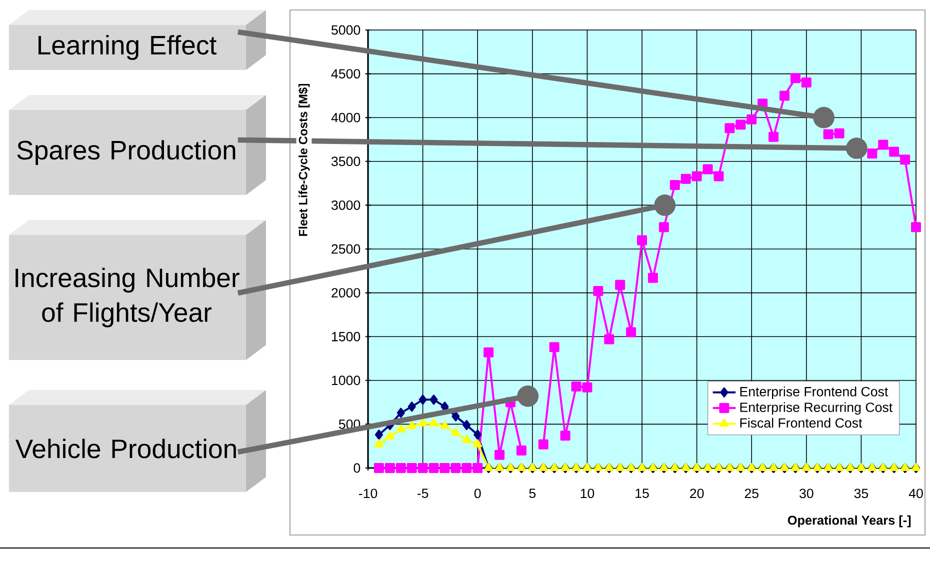  I want to click on legend-label: Fiscal Frontend Cost, so click(801, 423).